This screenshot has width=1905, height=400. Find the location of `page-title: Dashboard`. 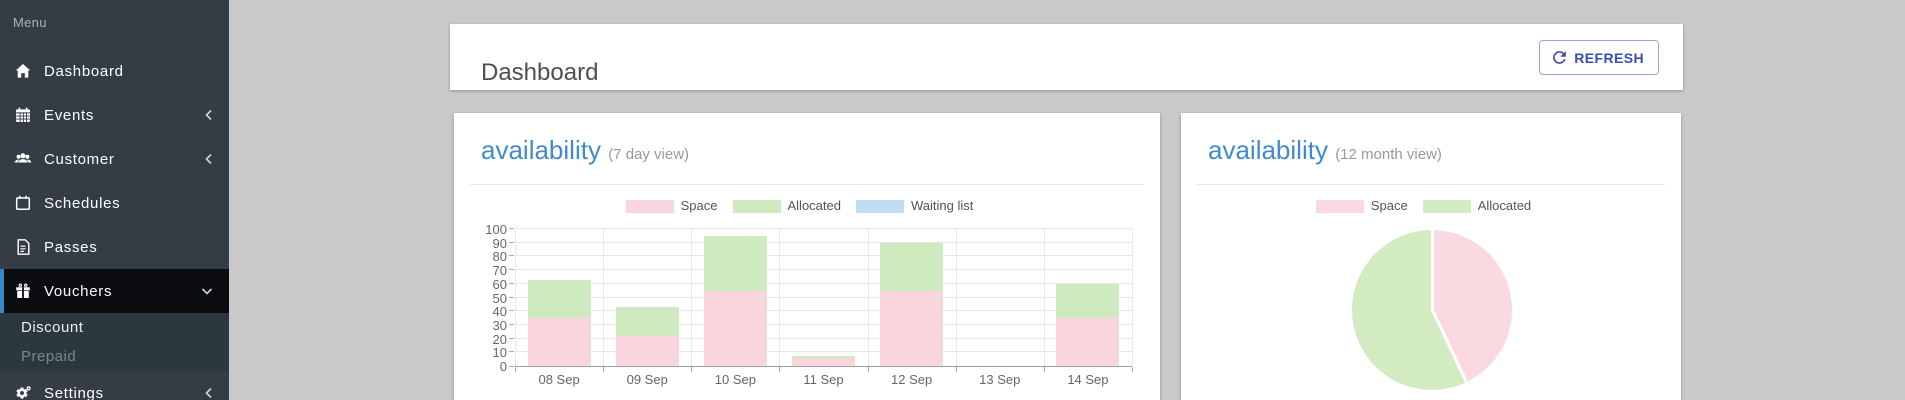

page-title: Dashboard is located at coordinates (540, 73).